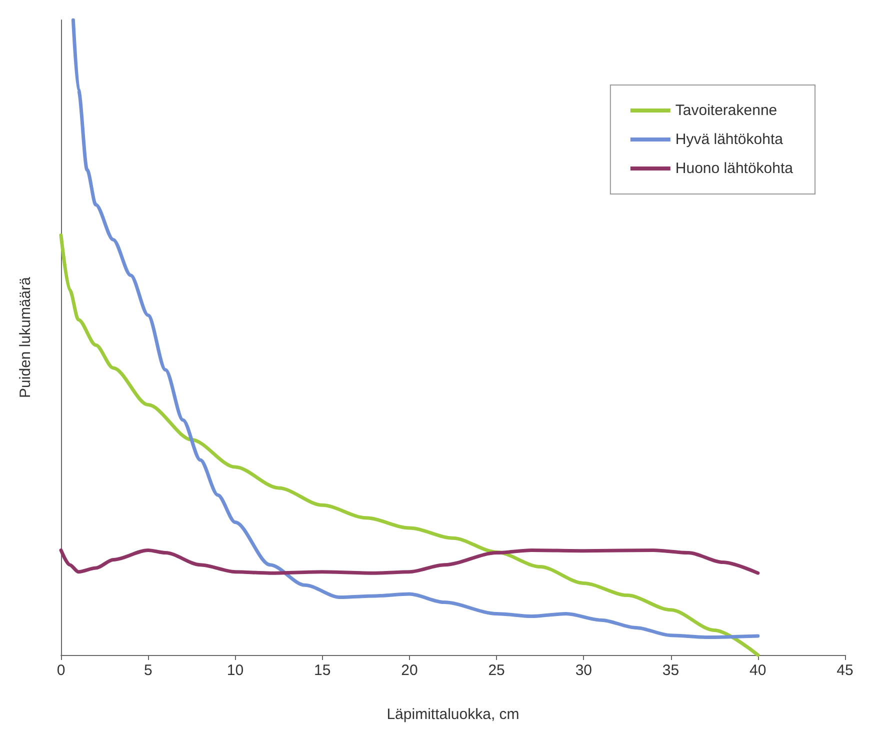 This screenshot has width=875, height=749. I want to click on x-tick-label: 20, so click(409, 670).